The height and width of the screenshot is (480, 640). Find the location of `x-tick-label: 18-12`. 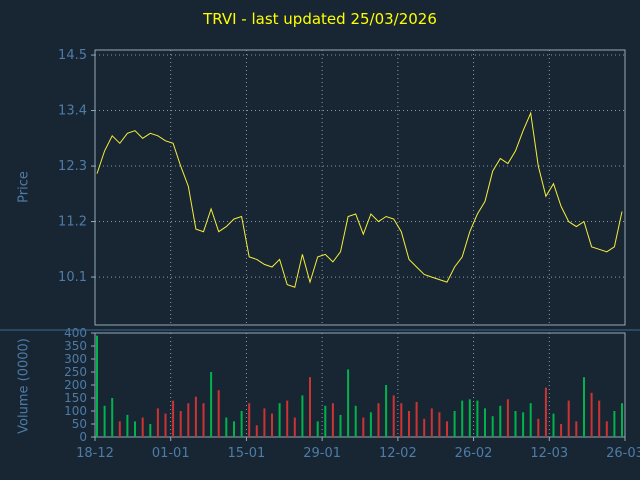

x-tick-label: 18-12 is located at coordinates (95, 453).